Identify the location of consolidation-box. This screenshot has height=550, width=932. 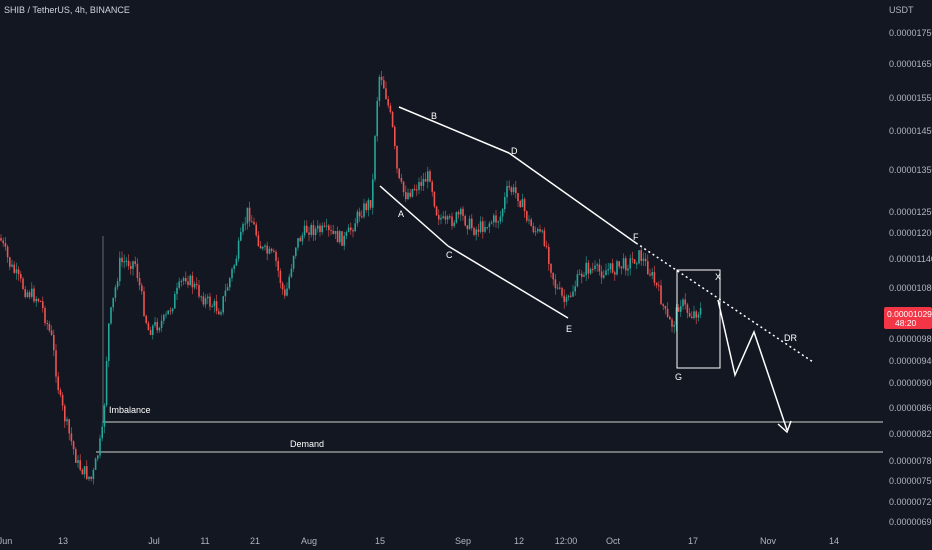
(698, 319).